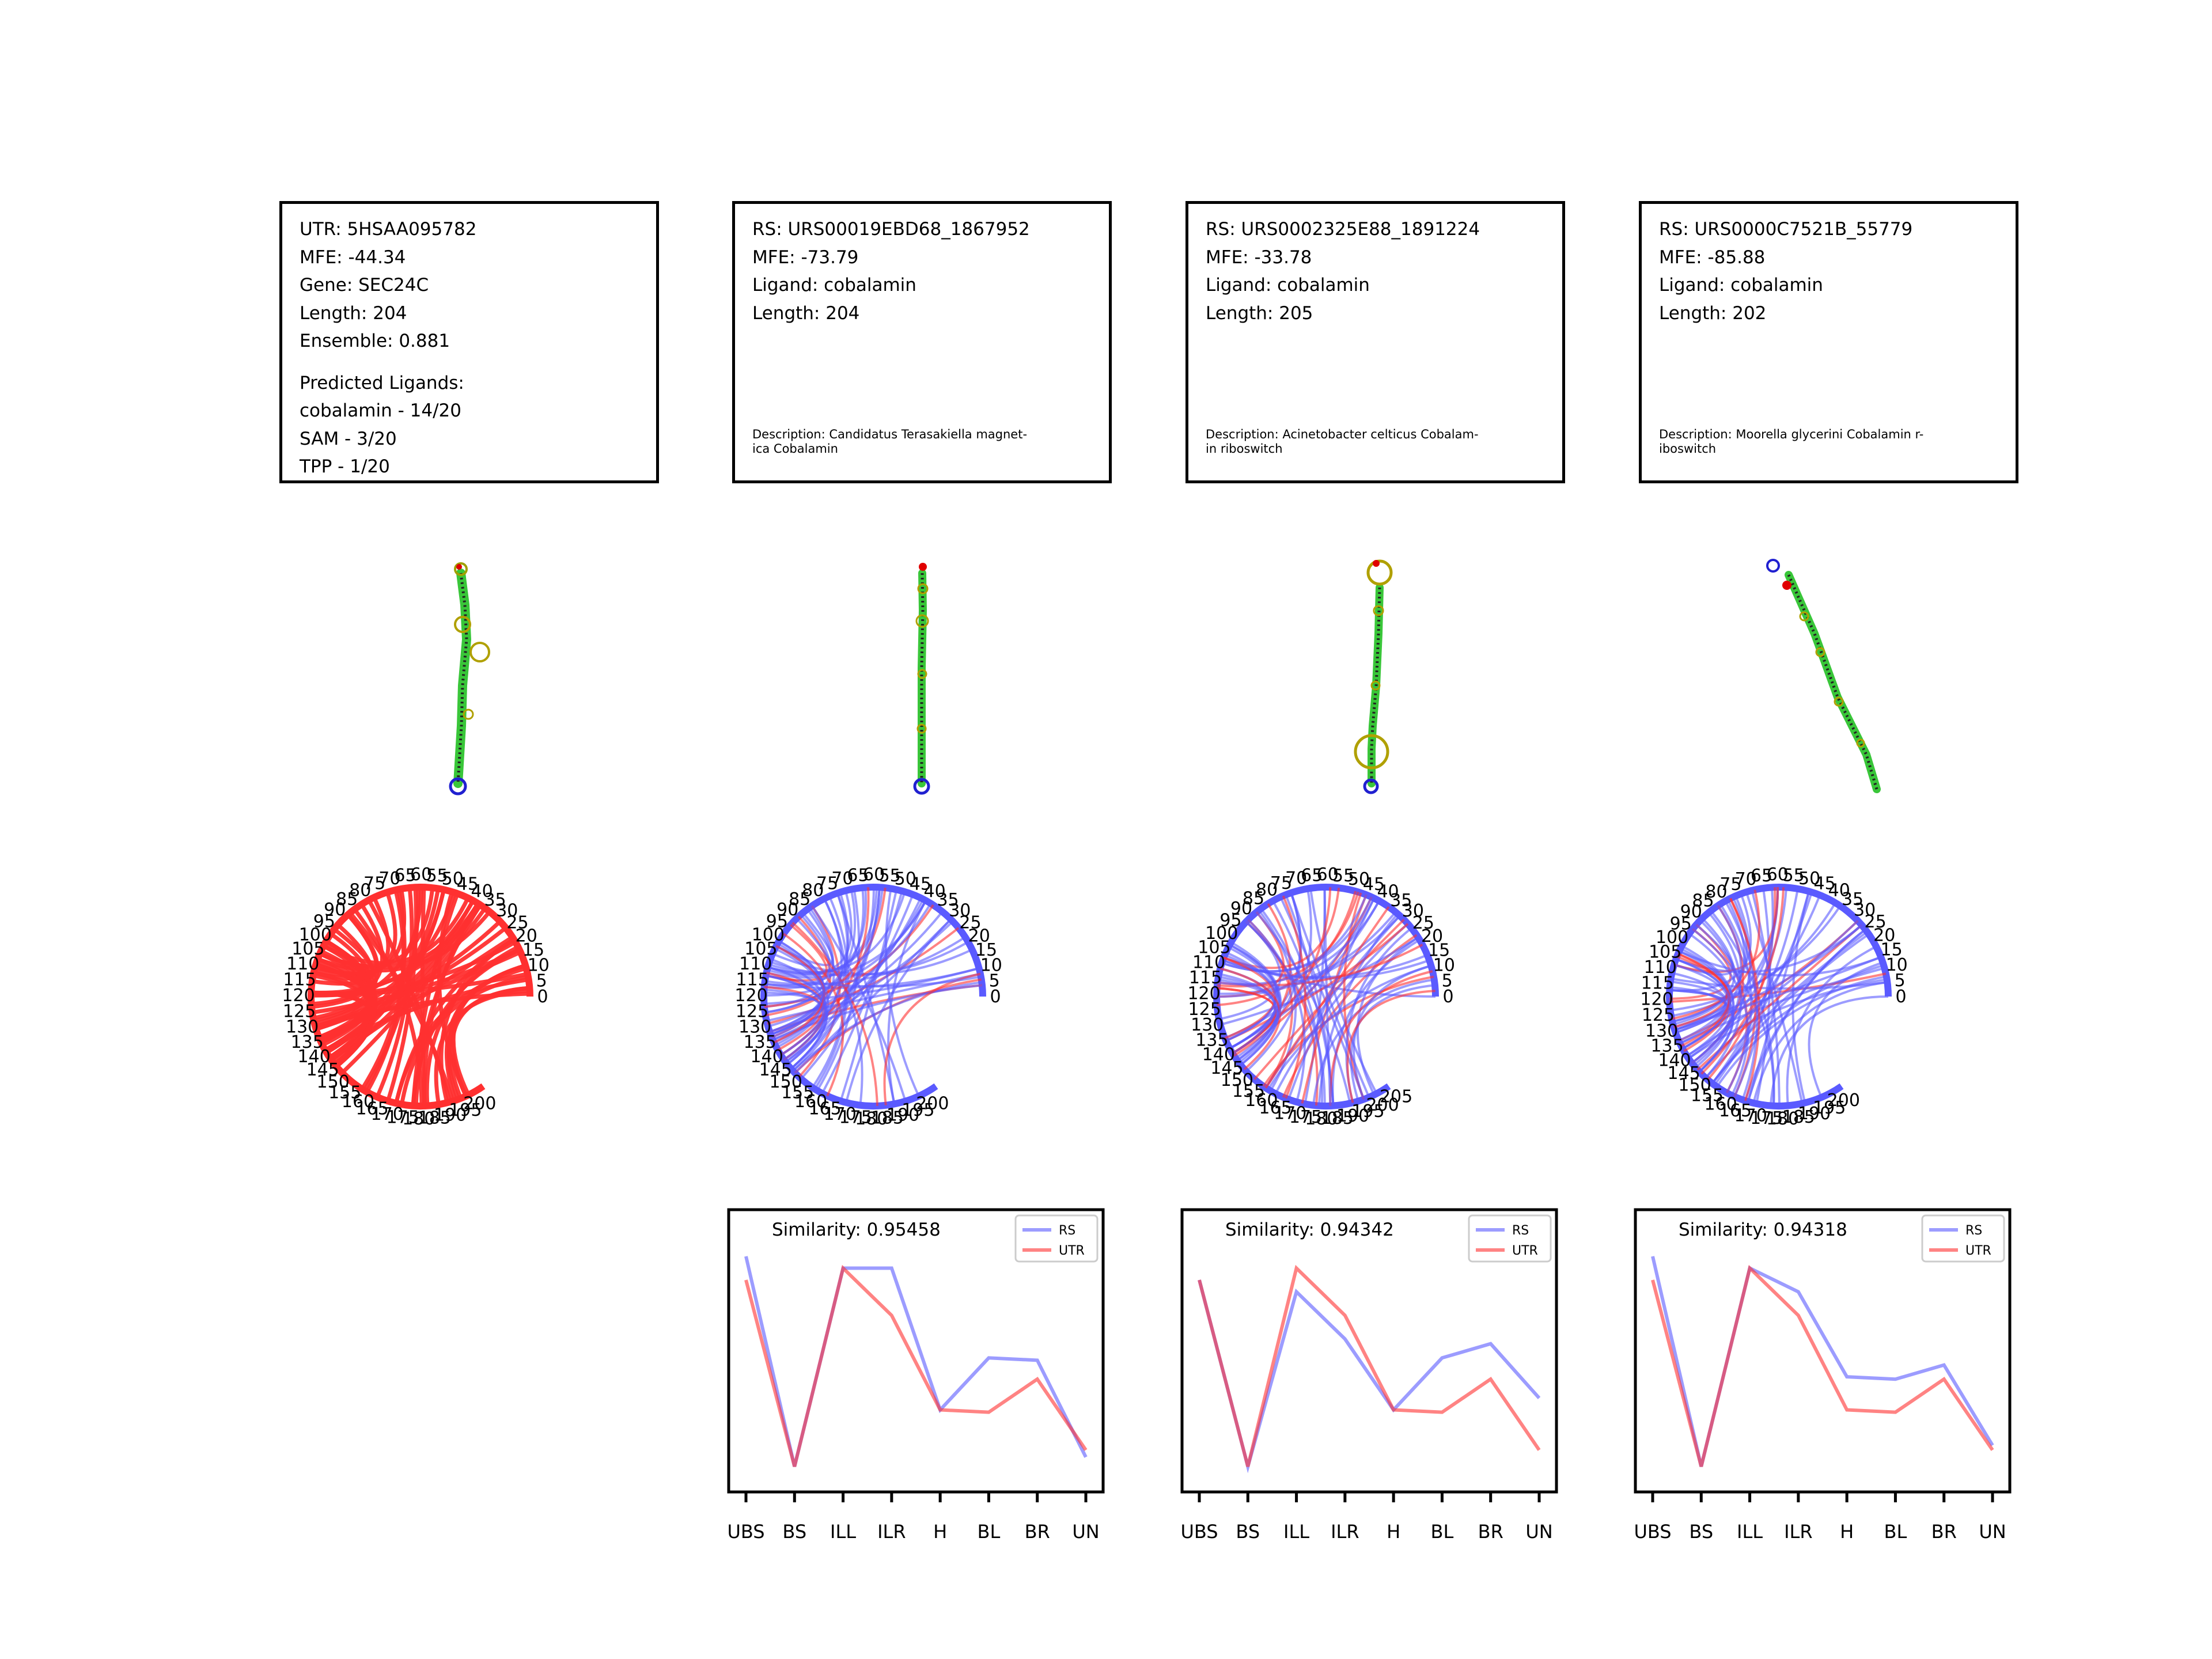  Describe the element at coordinates (1703, 901) in the screenshot. I see `arc-tick-label: 85` at that location.